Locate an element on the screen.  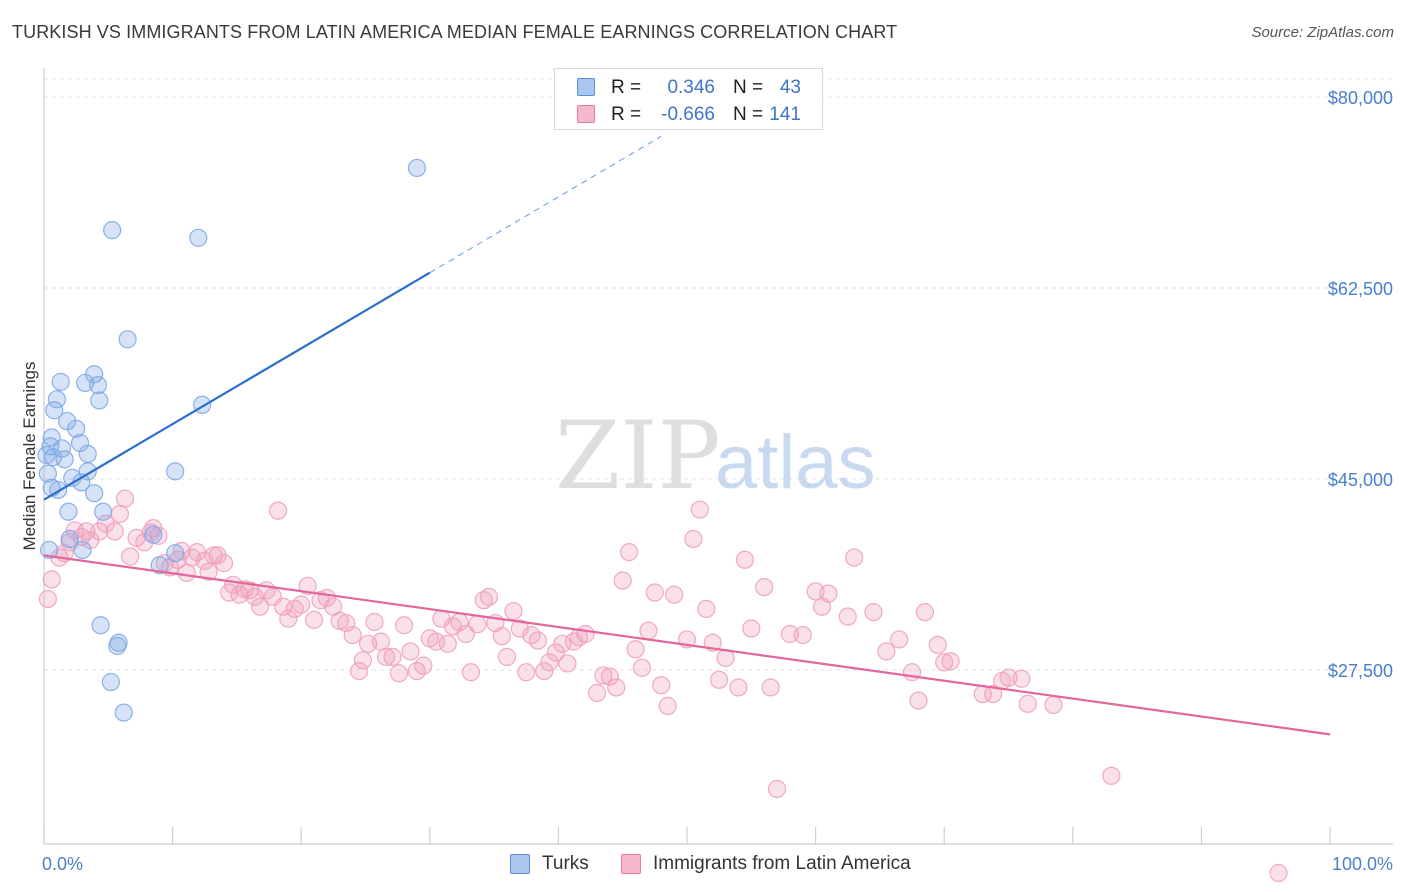
y-tick-label: $62,500 is located at coordinates (1360, 289).